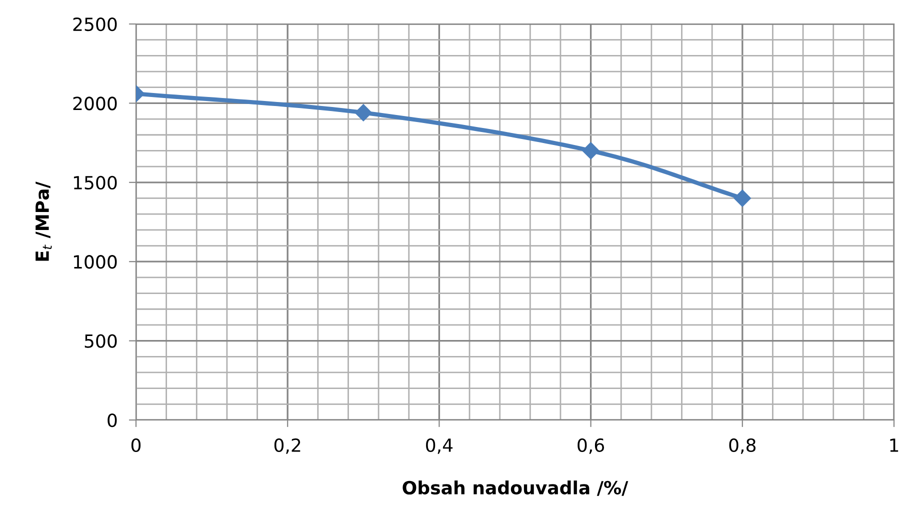 Image resolution: width=902 pixels, height=524 pixels. Describe the element at coordinates (95, 262) in the screenshot. I see `y-tick-label: 1000` at that location.